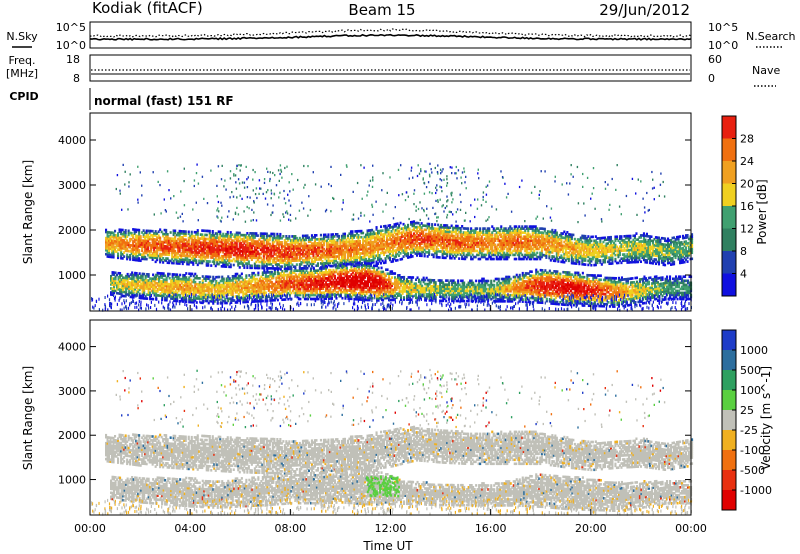 This screenshot has width=800, height=554. What do you see at coordinates (381, 10) in the screenshot?
I see `beam-title: Beam 15` at bounding box center [381, 10].